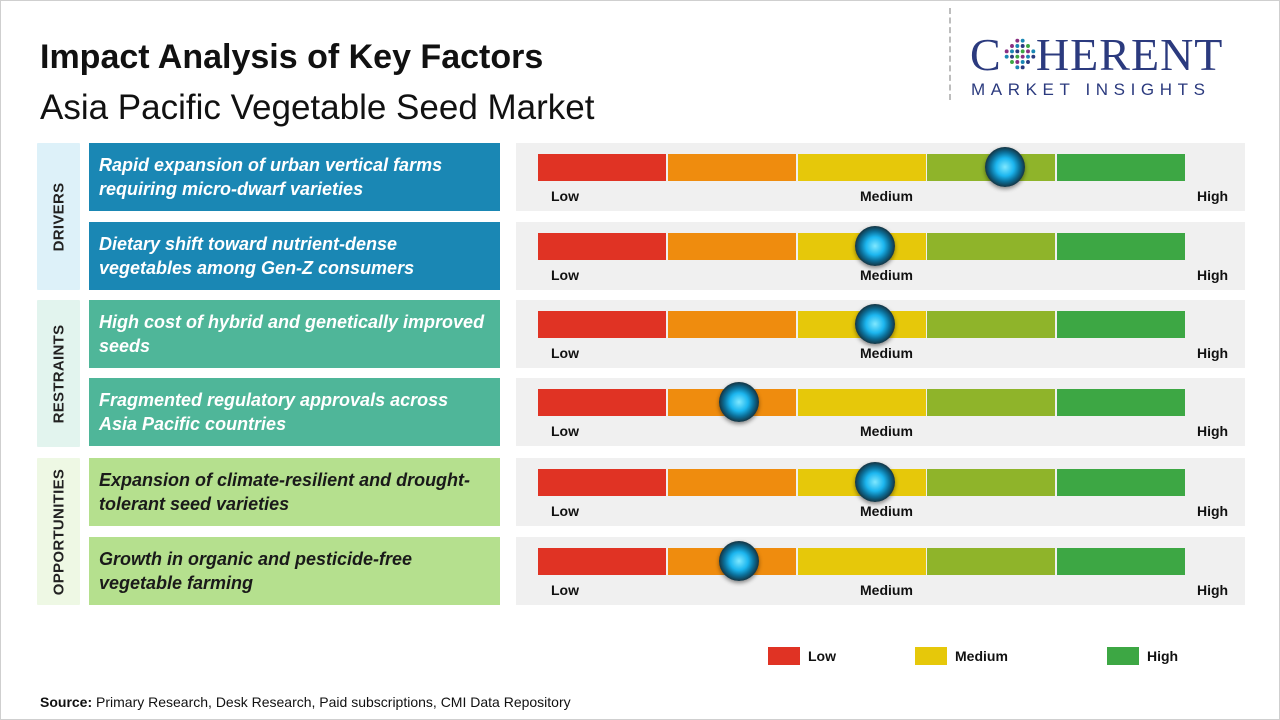  What do you see at coordinates (1177, 54) in the screenshot?
I see `logo-letter: N` at bounding box center [1177, 54].